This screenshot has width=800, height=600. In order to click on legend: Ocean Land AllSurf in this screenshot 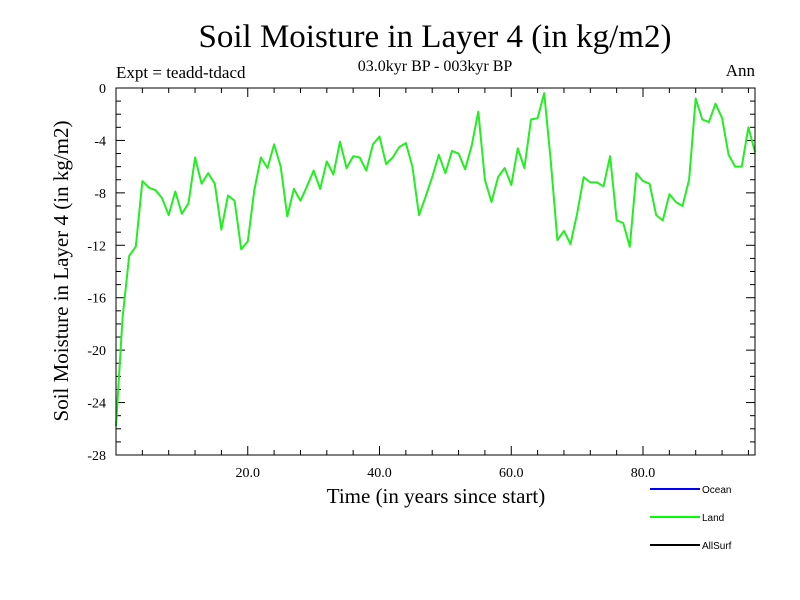, I will do `click(691, 518)`.